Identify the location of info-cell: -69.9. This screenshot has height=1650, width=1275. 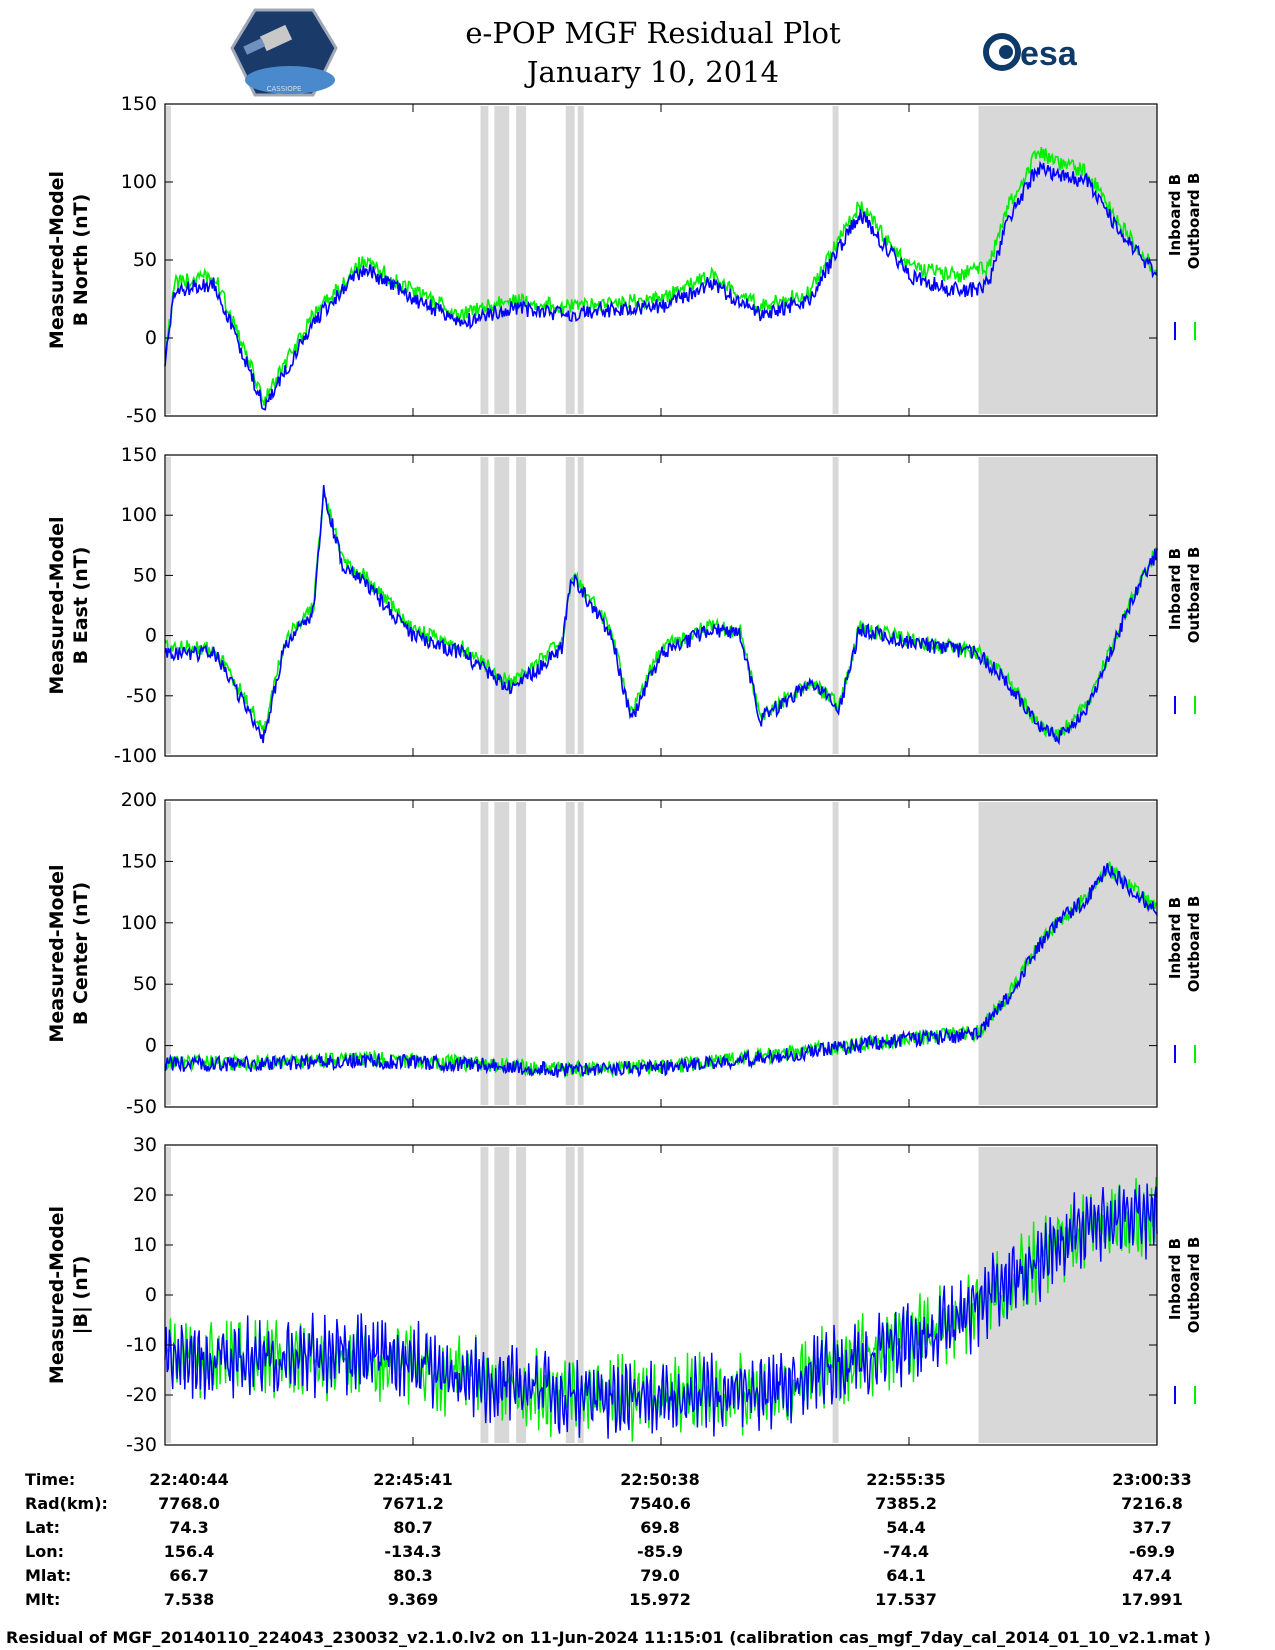
(1152, 1551).